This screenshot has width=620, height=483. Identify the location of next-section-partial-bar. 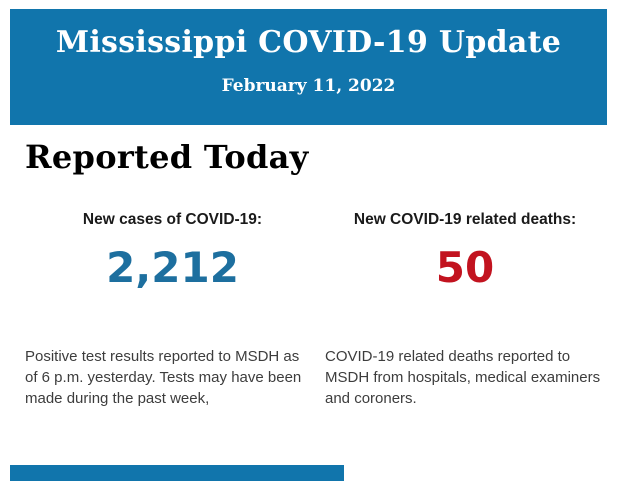
(177, 473).